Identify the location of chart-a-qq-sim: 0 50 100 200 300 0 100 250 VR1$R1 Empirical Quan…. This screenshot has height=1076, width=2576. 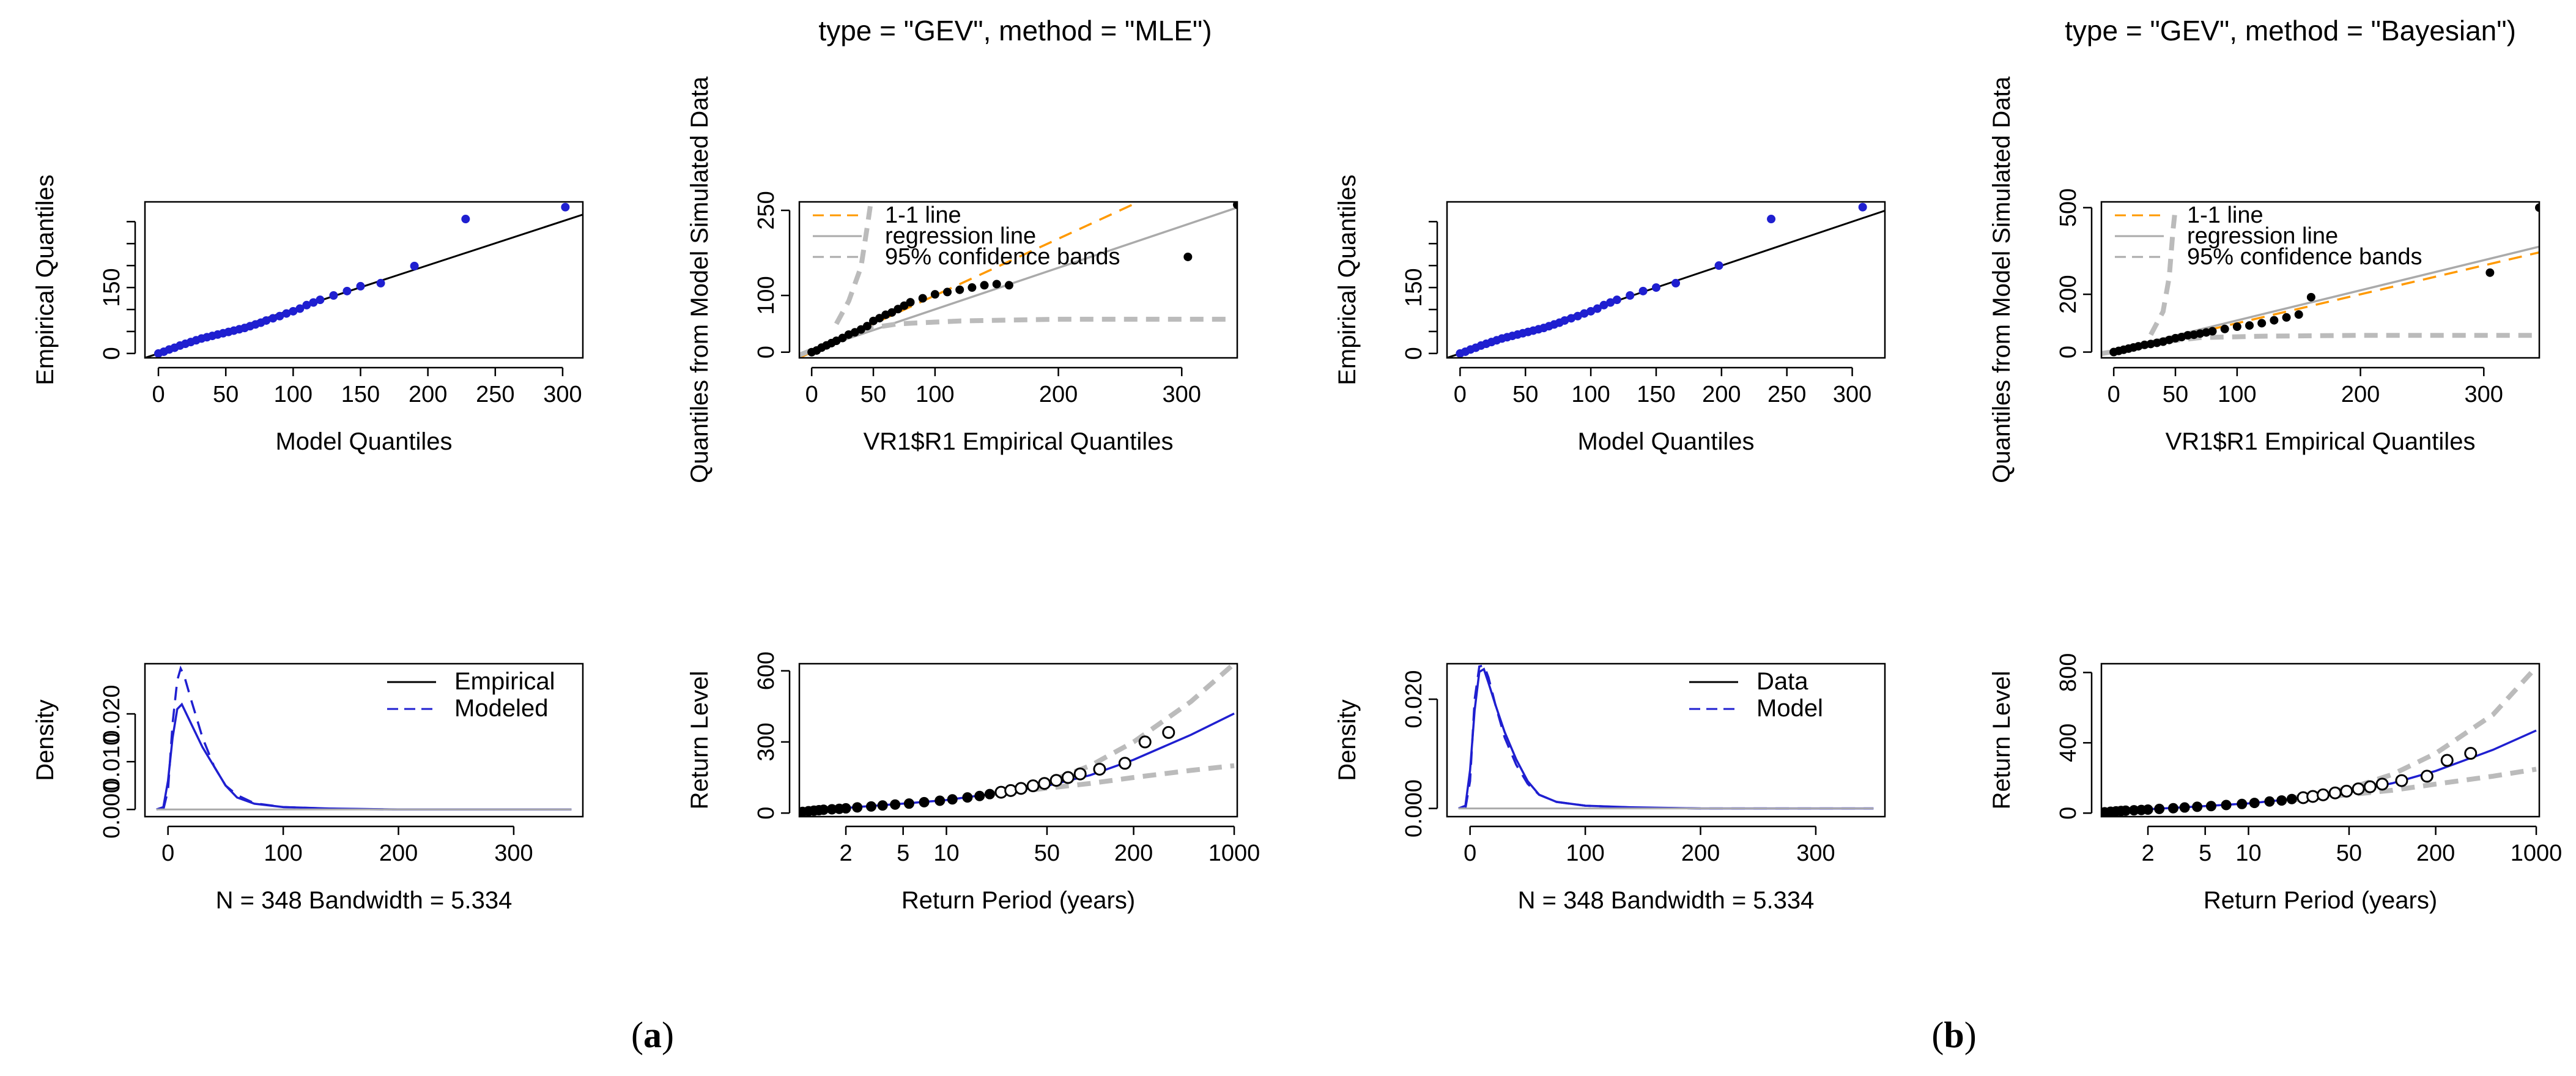
(962, 279).